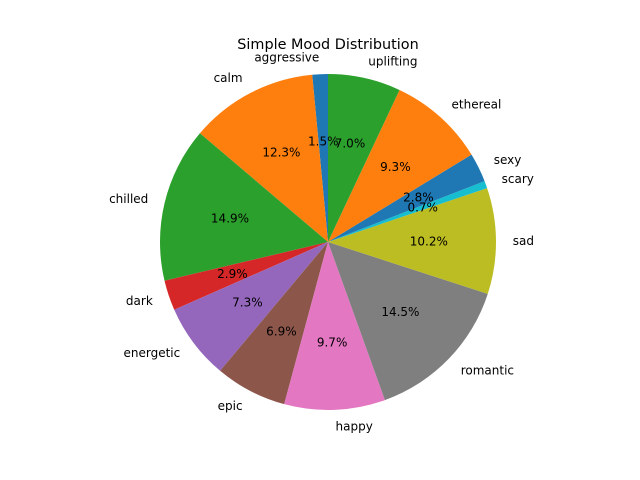 The height and width of the screenshot is (480, 640). What do you see at coordinates (323, 141) in the screenshot?
I see `percent-label-aggressive: 1.5%` at bounding box center [323, 141].